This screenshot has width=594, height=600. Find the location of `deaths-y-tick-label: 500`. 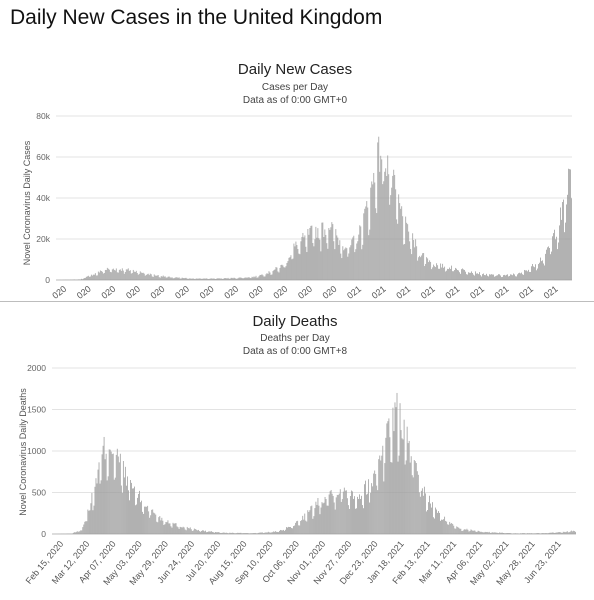

deaths-y-tick-label: 500 is located at coordinates (39, 493).